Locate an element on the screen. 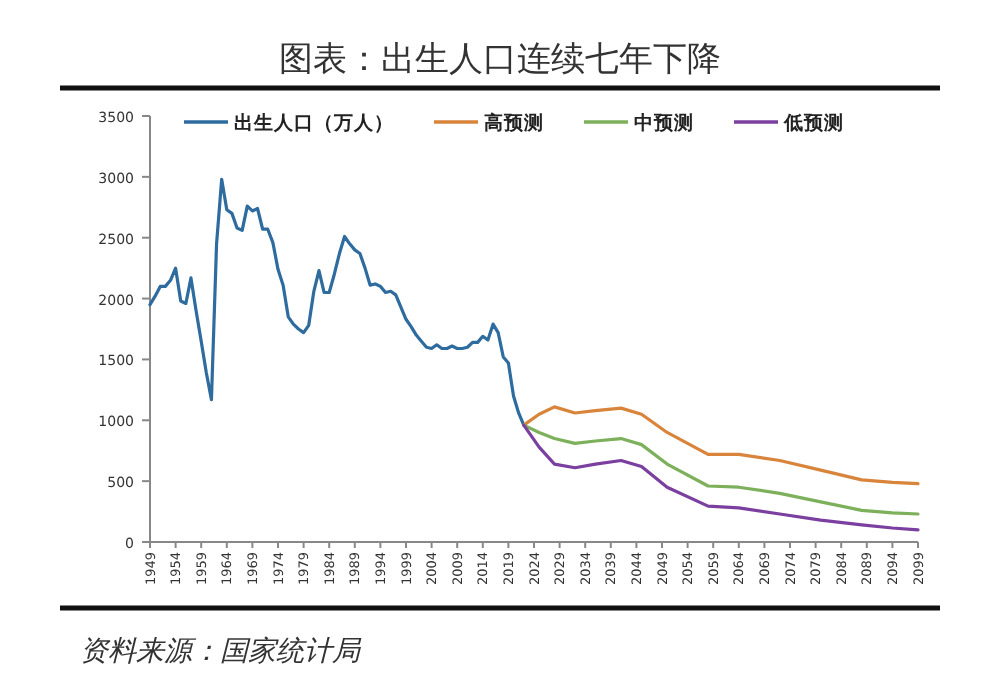  legend-label: 中预测 is located at coordinates (664, 123).